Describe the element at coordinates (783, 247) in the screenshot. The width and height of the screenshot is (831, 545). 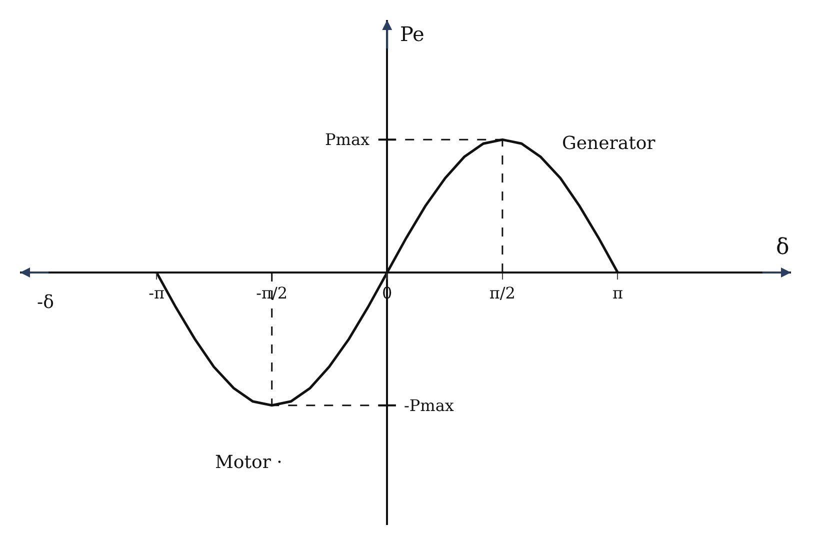
I see `x-axis-title: δ` at that location.